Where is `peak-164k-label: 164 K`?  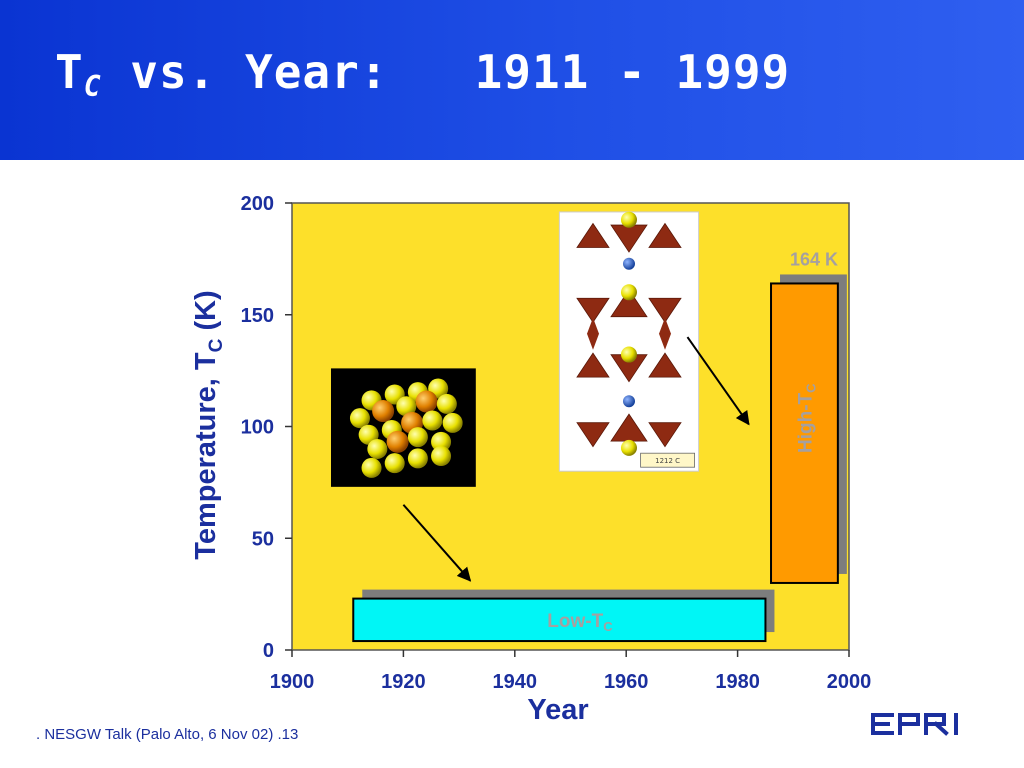 peak-164k-label: 164 K is located at coordinates (814, 259).